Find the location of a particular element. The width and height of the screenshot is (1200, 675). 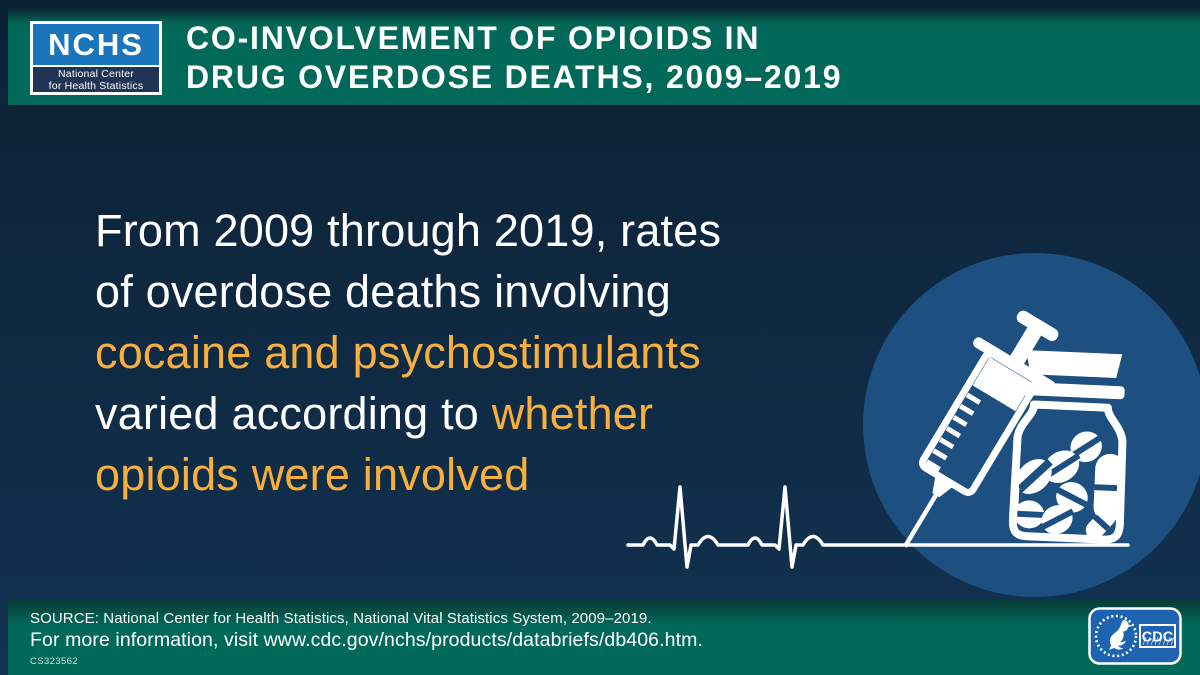

syringe-icon is located at coordinates (981, 429).